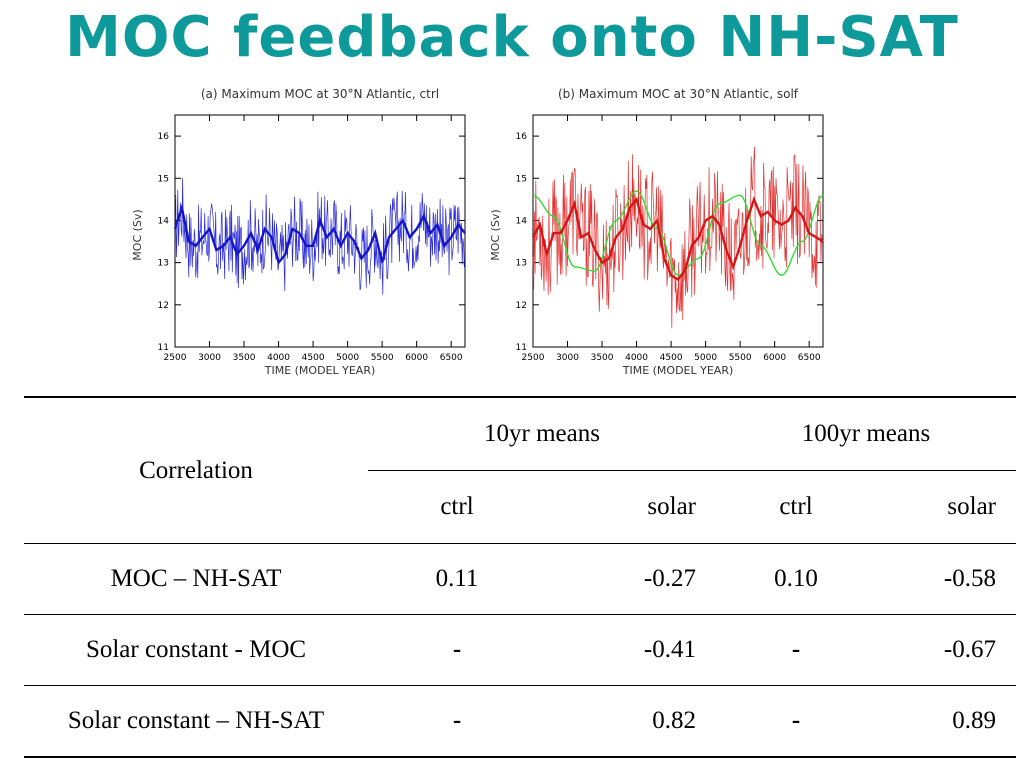  What do you see at coordinates (196, 721) in the screenshot?
I see `row-label: Solar constant – NH-SAT` at bounding box center [196, 721].